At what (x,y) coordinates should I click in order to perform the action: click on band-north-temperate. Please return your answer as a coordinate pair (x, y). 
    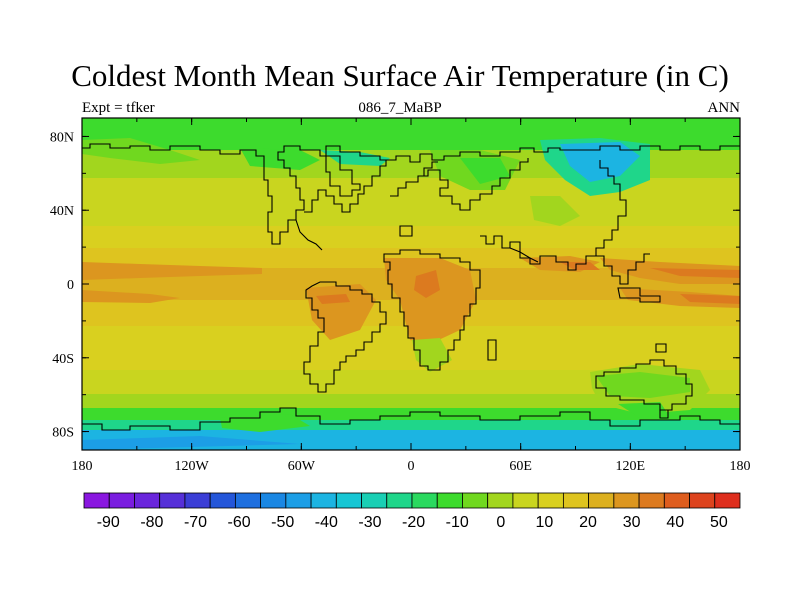
    Looking at the image, I should click on (411, 203).